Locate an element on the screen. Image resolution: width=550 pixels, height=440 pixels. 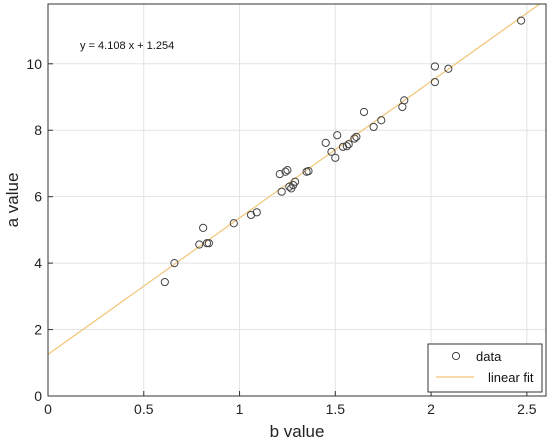
x-tick-label-4: 2 is located at coordinates (431, 409).